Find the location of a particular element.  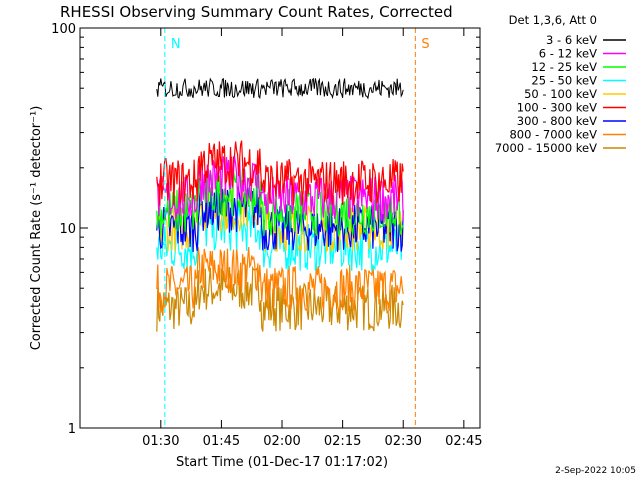

marker-label: S is located at coordinates (425, 44).